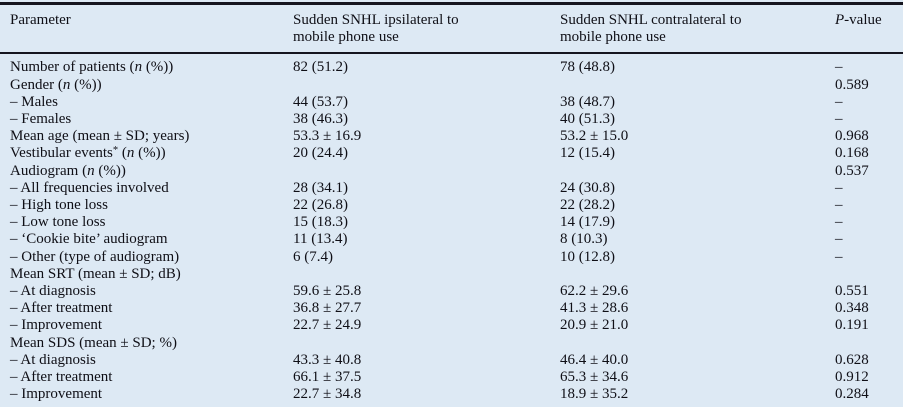 The image size is (903, 407). I want to click on parameter-text: – After treatment, so click(61, 377).